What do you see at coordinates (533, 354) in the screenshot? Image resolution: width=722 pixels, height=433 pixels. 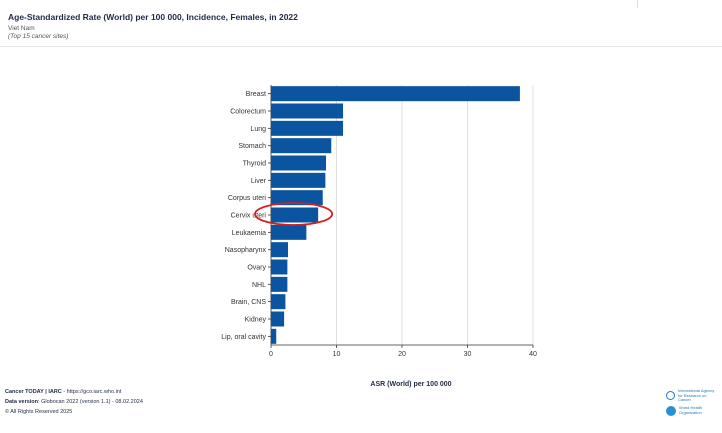 I see `x-tick-label: 40` at bounding box center [533, 354].